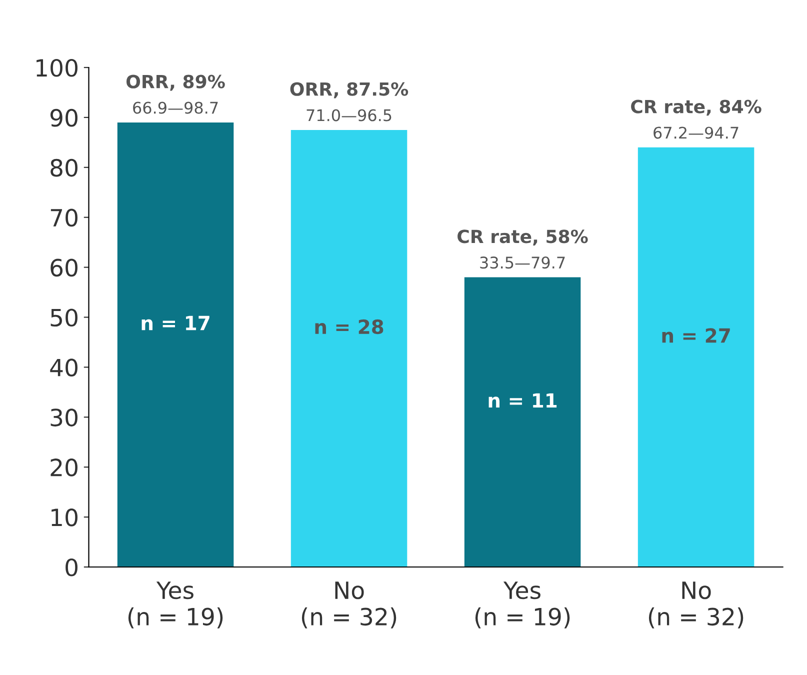 This screenshot has height=675, width=807. Describe the element at coordinates (64, 267) in the screenshot. I see `y-tick-label: 60` at that location.